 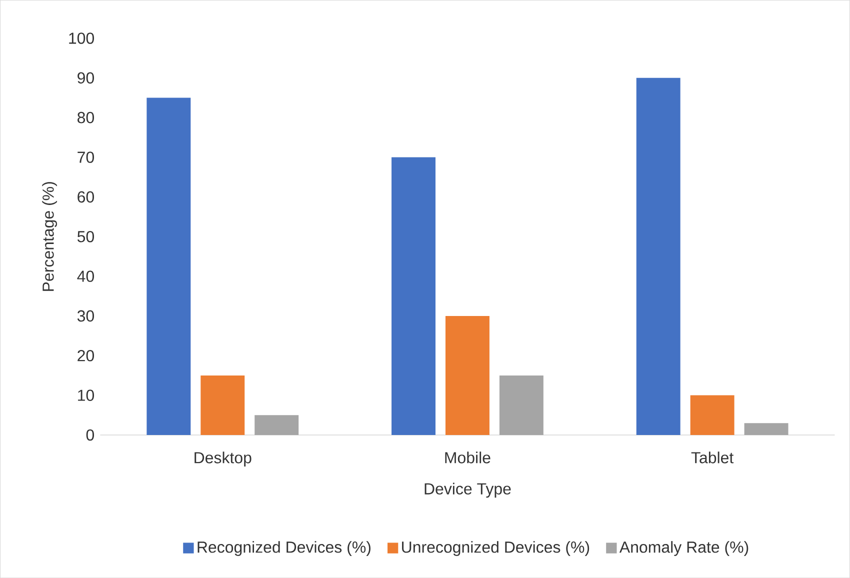 I want to click on legend-label: Unrecognized Devices (%), so click(x=496, y=548).